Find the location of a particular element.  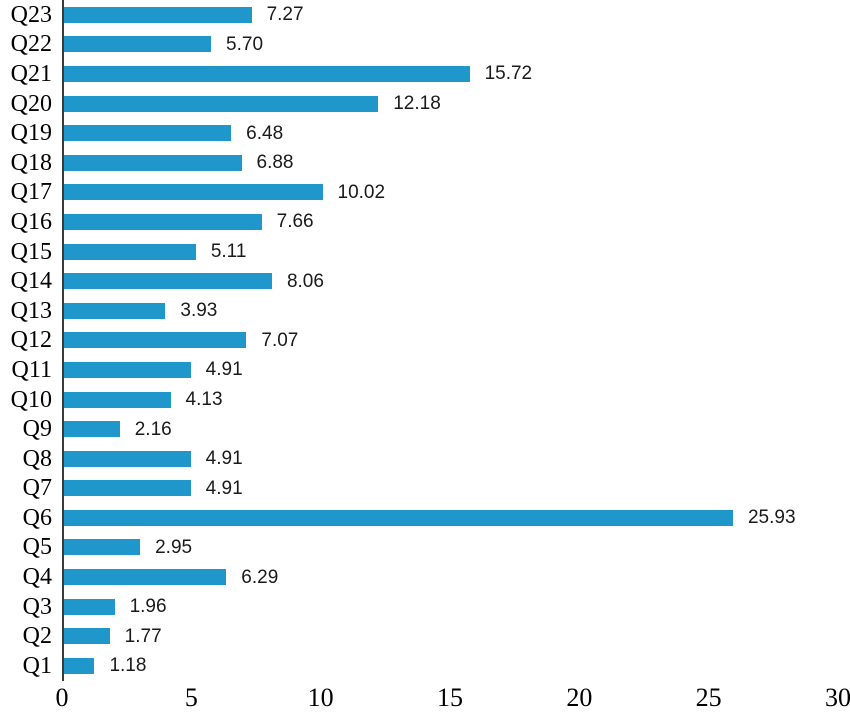

value-label: 3.93 is located at coordinates (199, 311).